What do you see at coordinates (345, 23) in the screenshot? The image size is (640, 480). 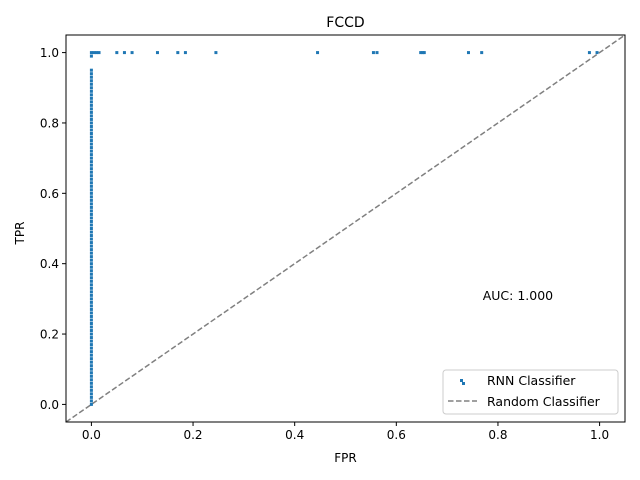 I see `chart-title: FCCD` at bounding box center [345, 23].